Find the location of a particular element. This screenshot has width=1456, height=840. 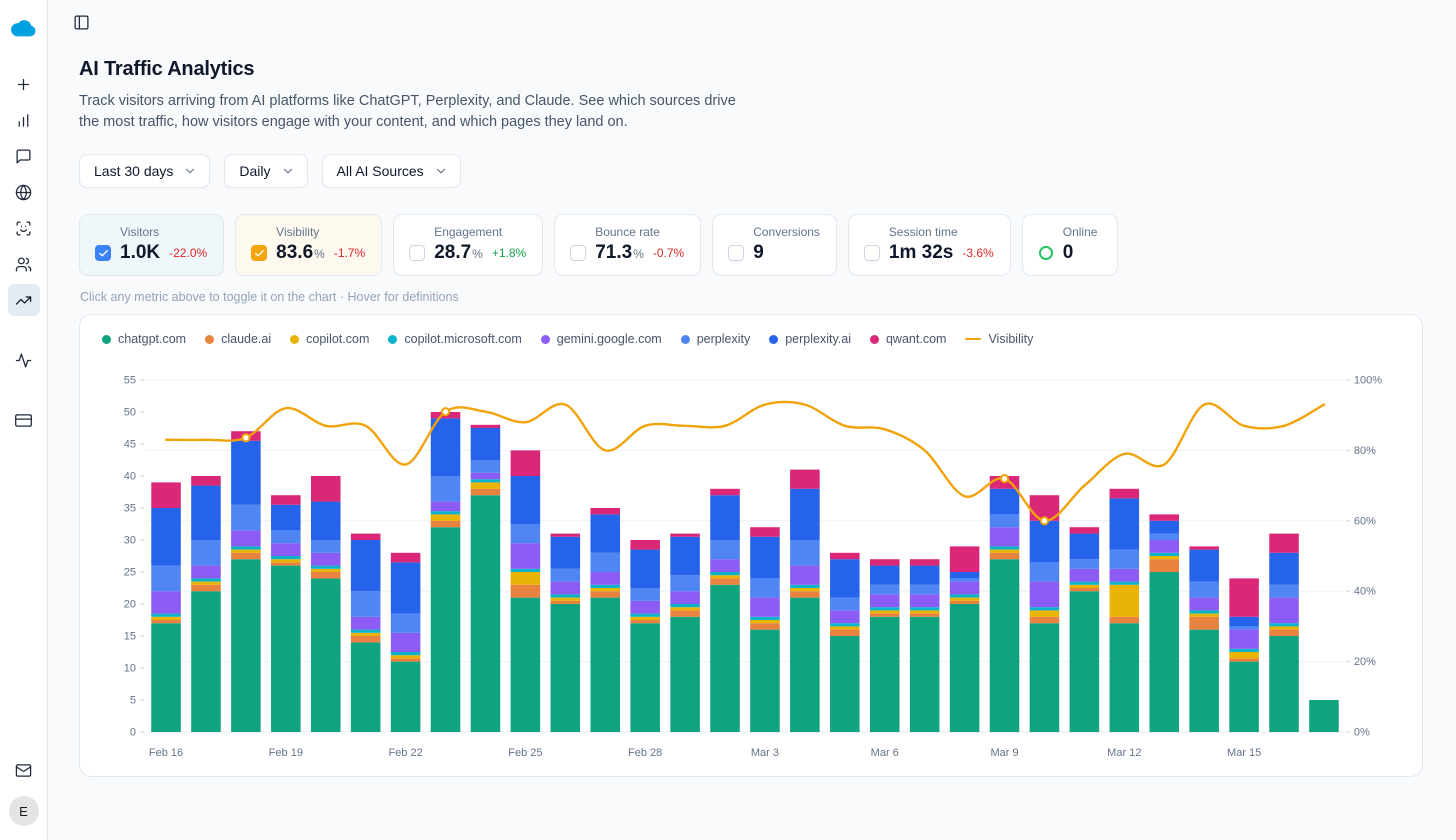

legend-item-gemini-google-com: gemini.google.com is located at coordinates (601, 339).